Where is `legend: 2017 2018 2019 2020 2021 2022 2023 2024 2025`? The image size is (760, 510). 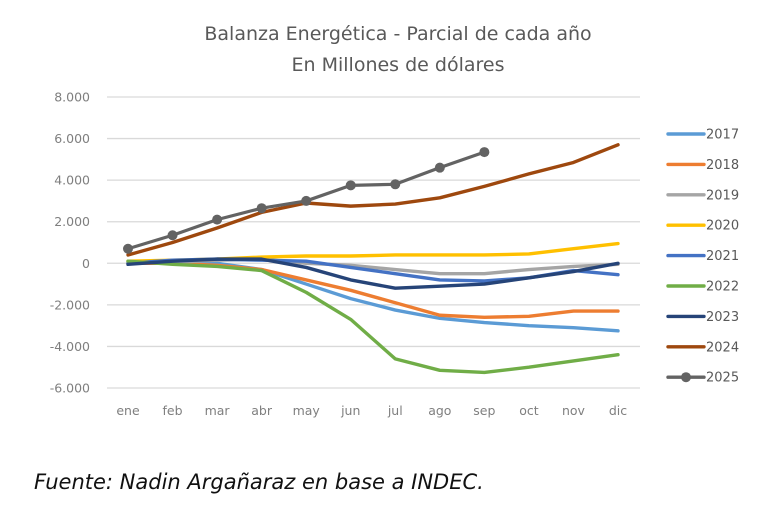
legend: 2017 2018 2019 2020 2021 2022 2023 2024 2025 is located at coordinates (702, 257).